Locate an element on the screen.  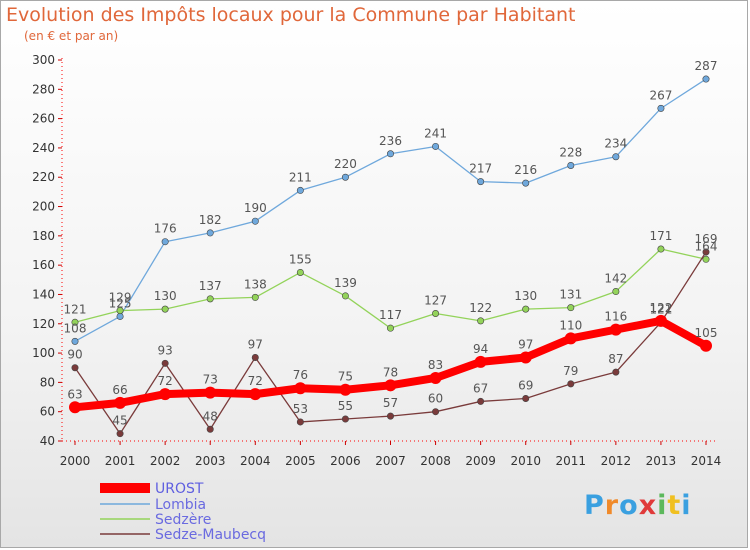
data-label: 78 is located at coordinates (390, 372).